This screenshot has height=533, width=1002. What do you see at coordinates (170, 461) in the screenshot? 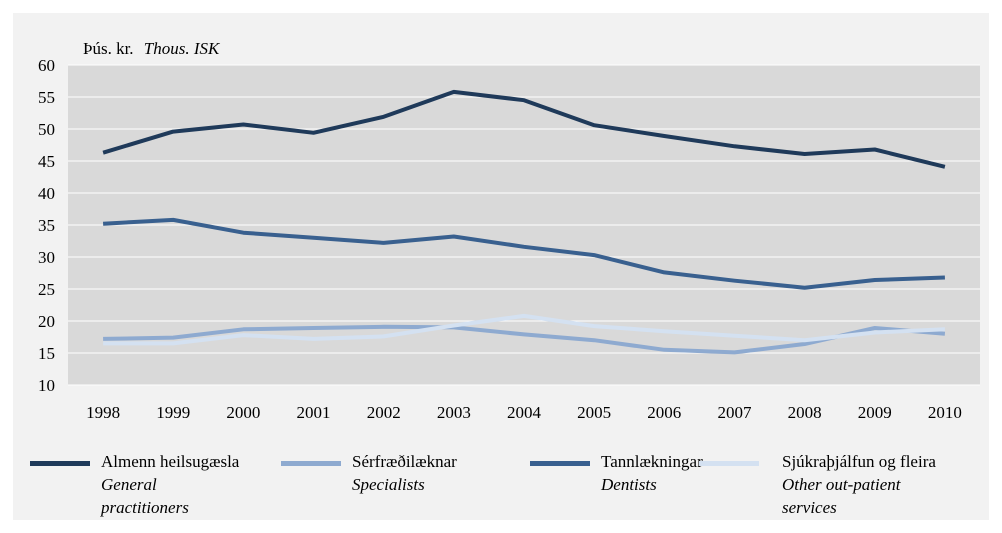
I see `legend-label-is: Almenn heilsugæsla` at bounding box center [170, 461].